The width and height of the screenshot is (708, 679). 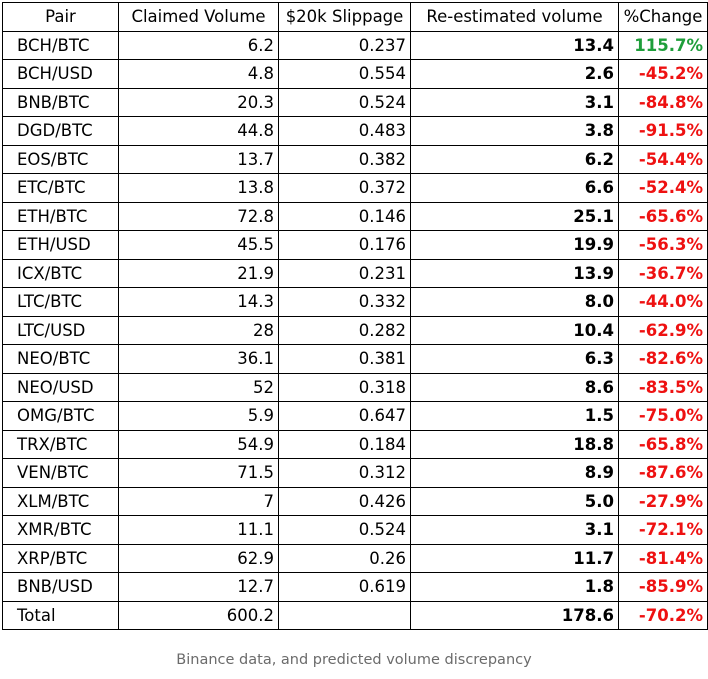 What do you see at coordinates (663, 45) in the screenshot?
I see `cell-percent-change: 115.7%` at bounding box center [663, 45].